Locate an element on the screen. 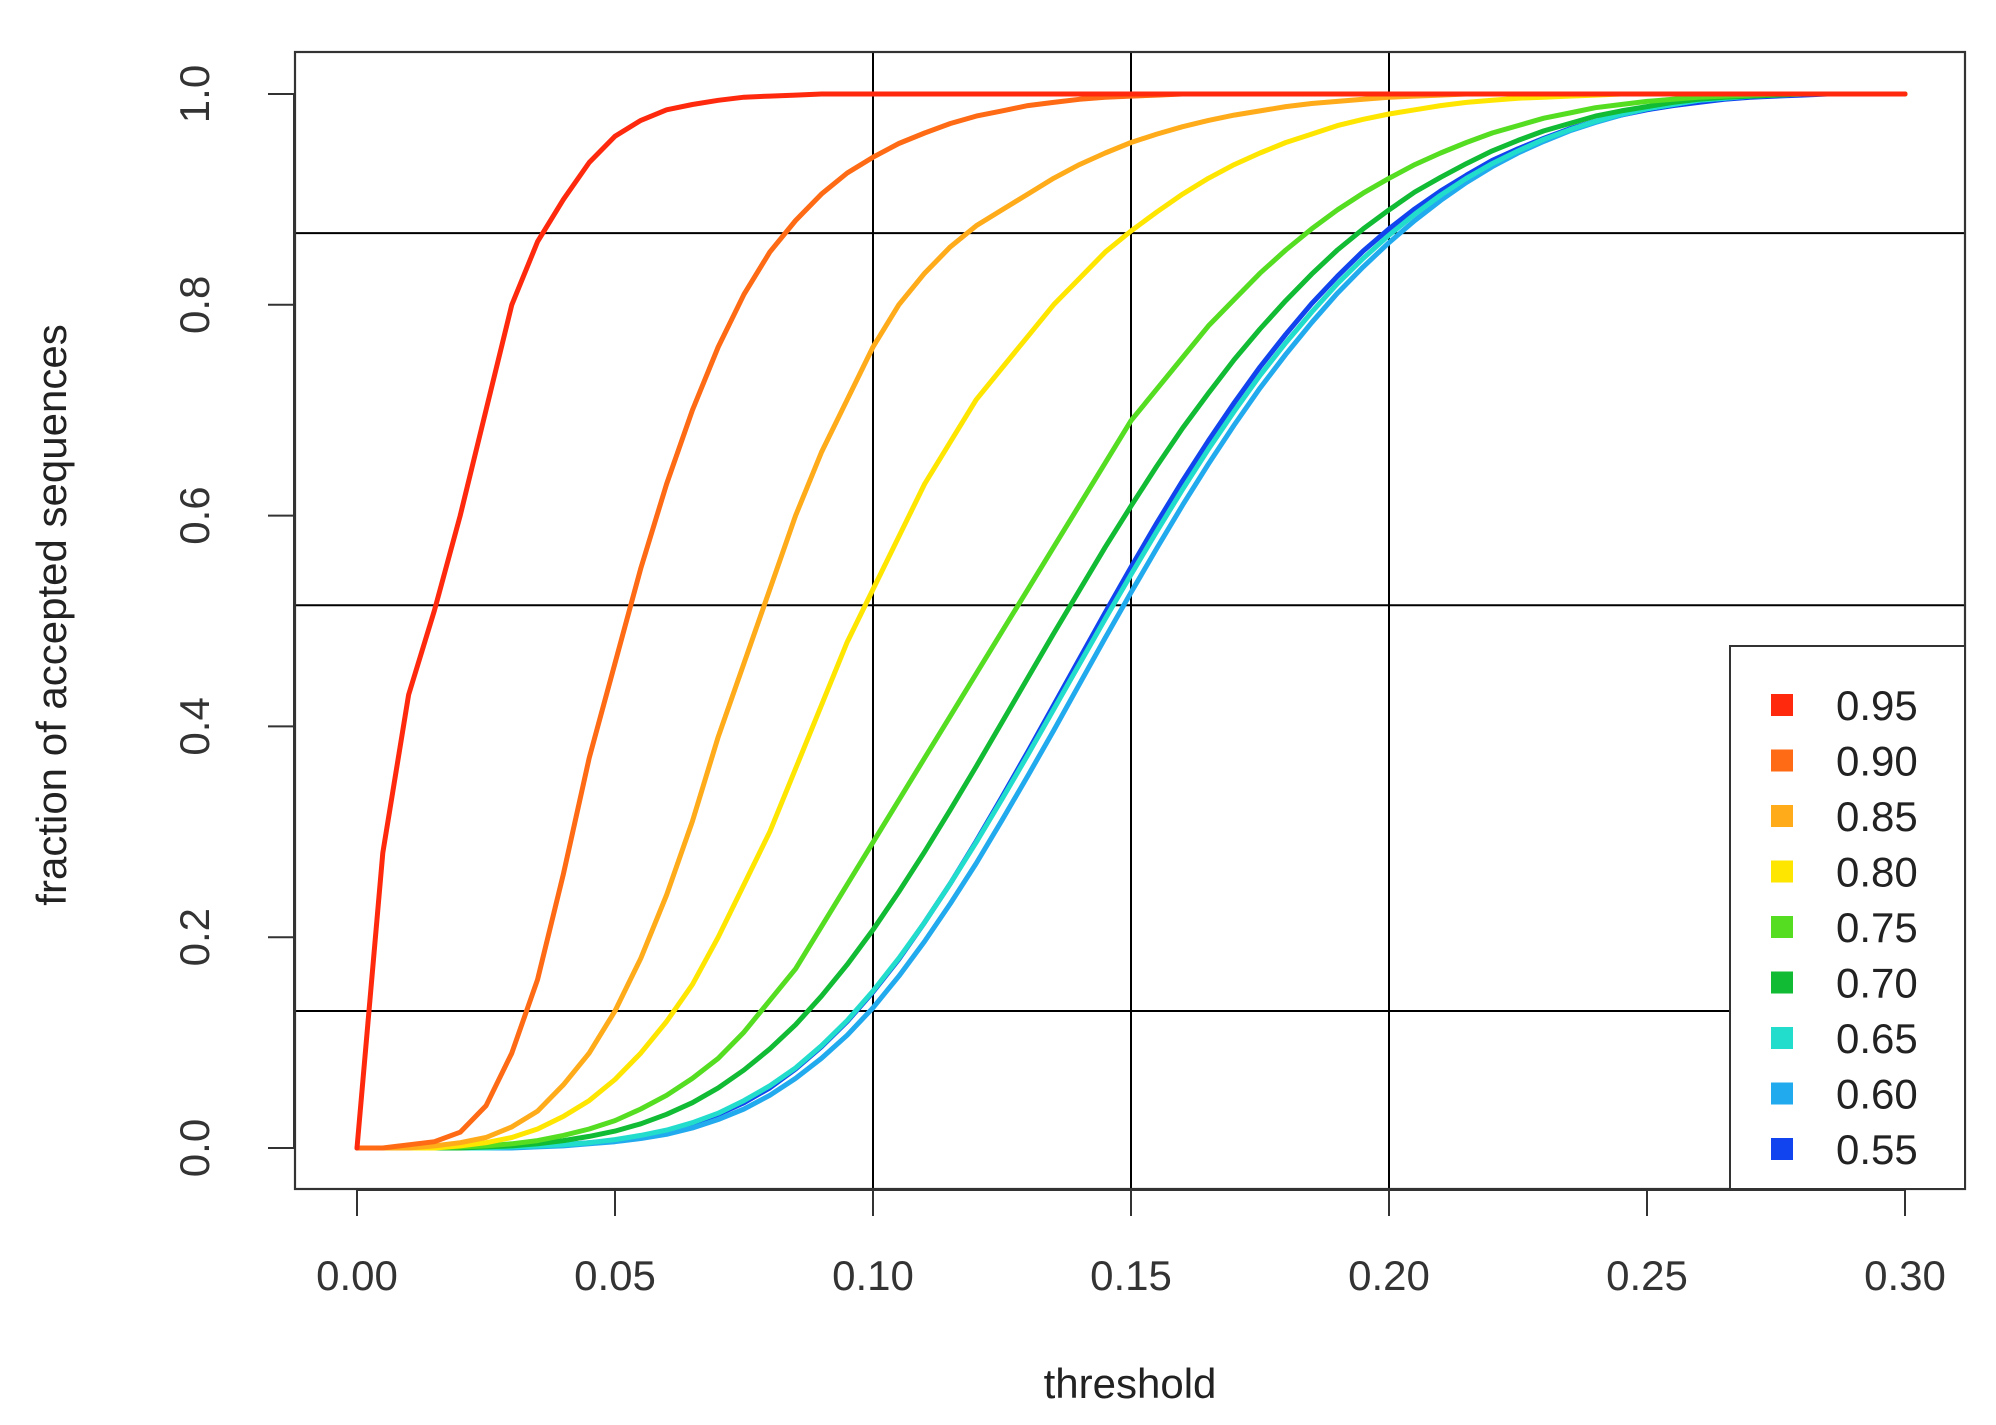  y-tick-label: 0.6 is located at coordinates (194, 515).